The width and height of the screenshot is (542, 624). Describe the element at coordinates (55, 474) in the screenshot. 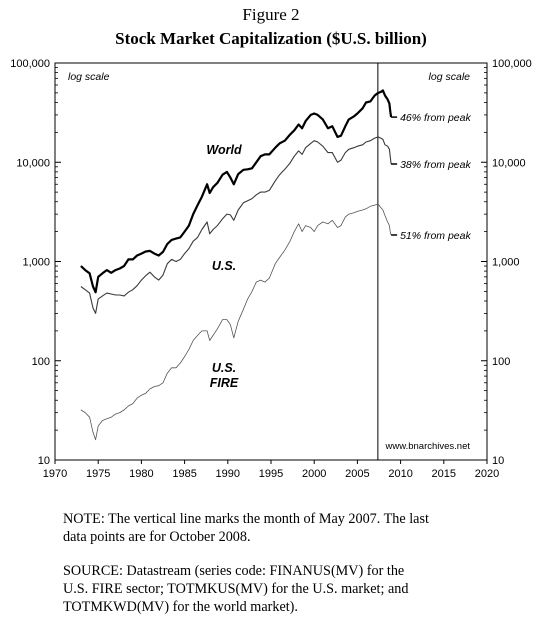

I see `x-tick-label: 1970` at that location.